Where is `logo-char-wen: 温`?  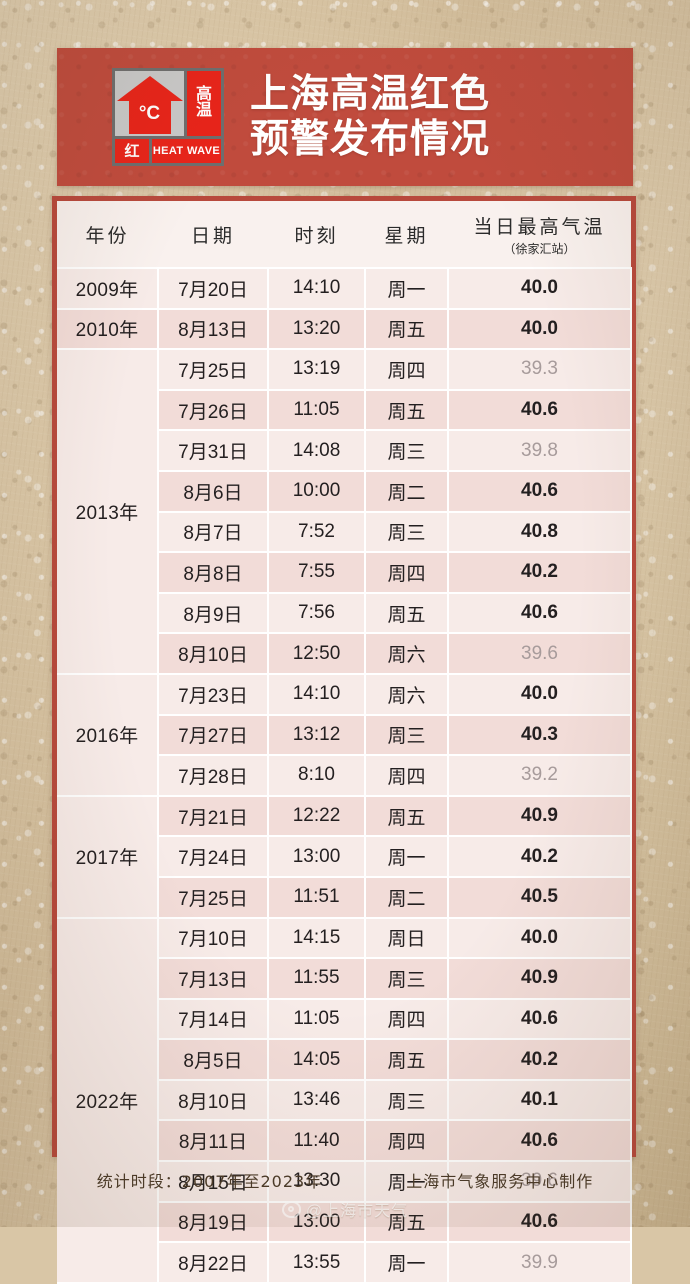
logo-char-wen: 温 is located at coordinates (203, 111).